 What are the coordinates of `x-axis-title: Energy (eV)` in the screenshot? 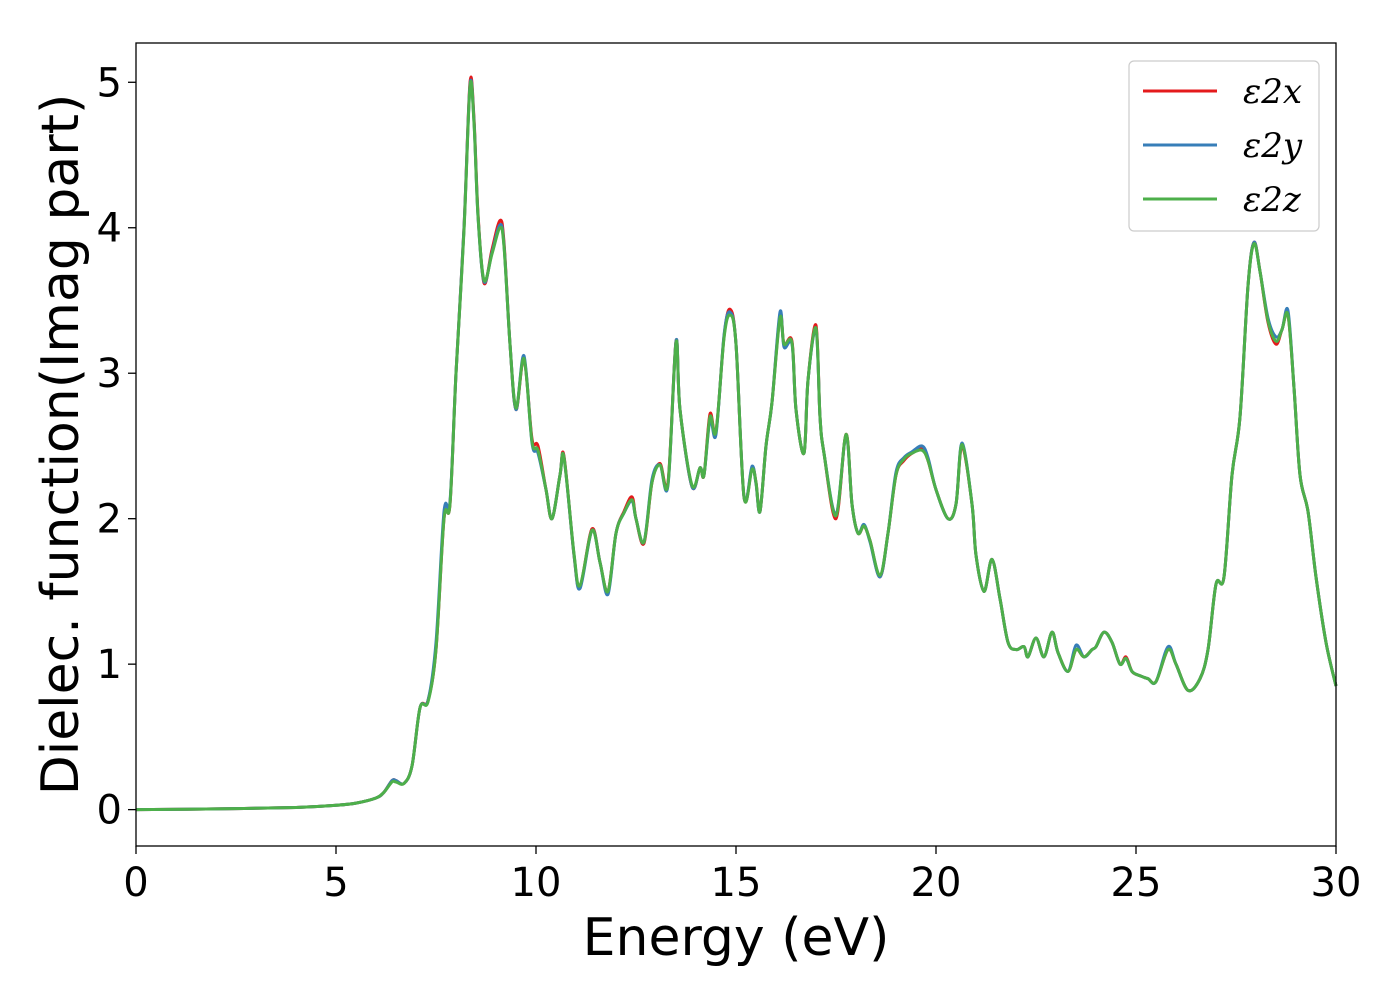 It's located at (736, 938).